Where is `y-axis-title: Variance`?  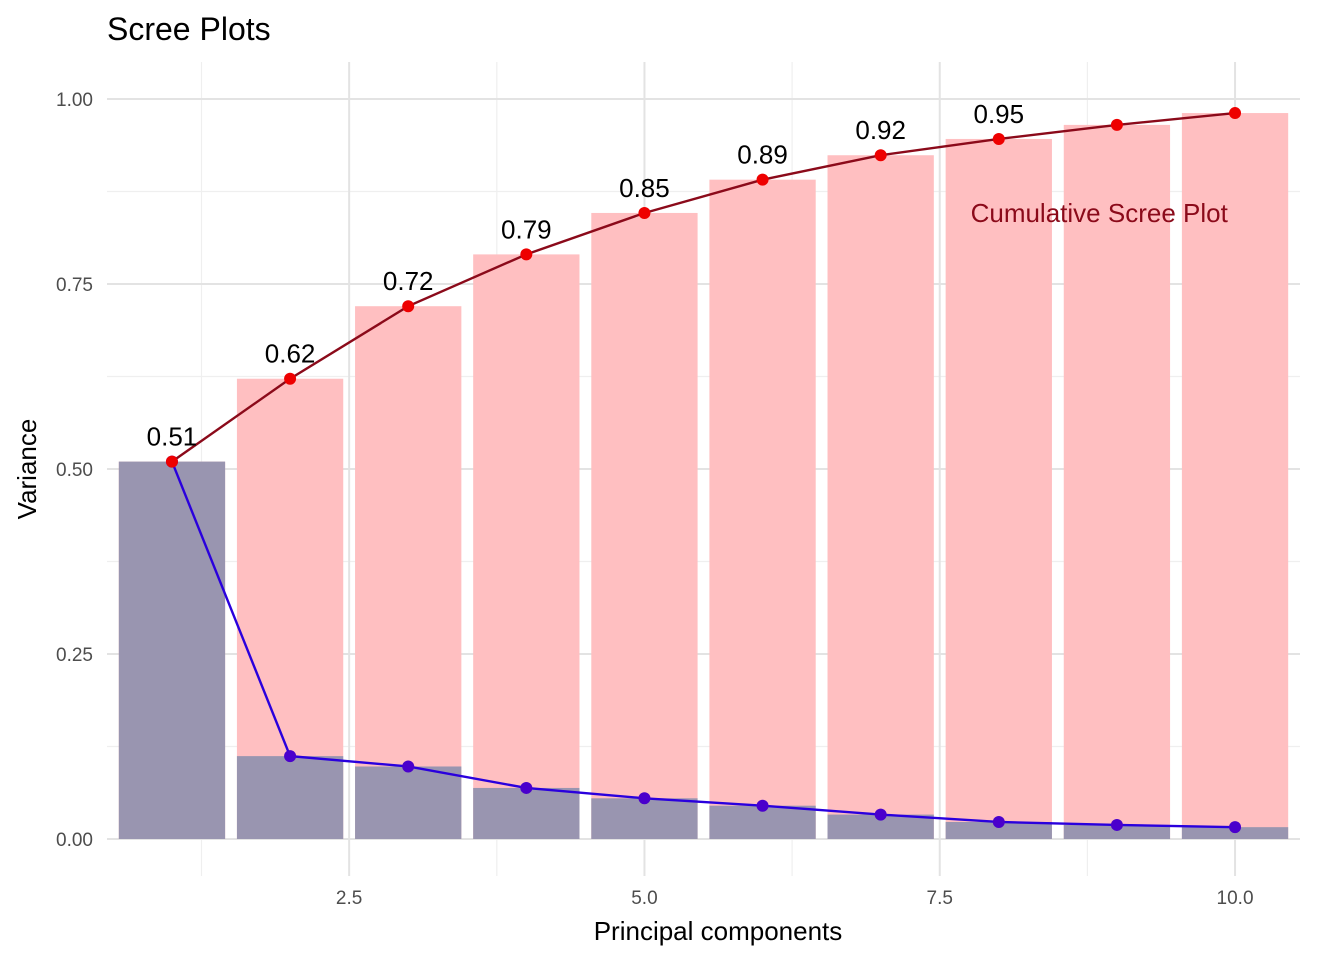
y-axis-title: Variance is located at coordinates (27, 469).